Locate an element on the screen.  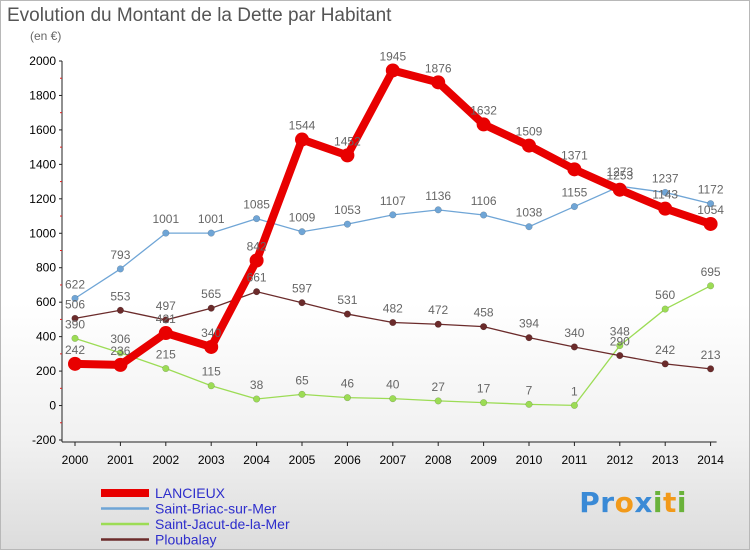
y-tick-label: 1000 is located at coordinates (42, 233).